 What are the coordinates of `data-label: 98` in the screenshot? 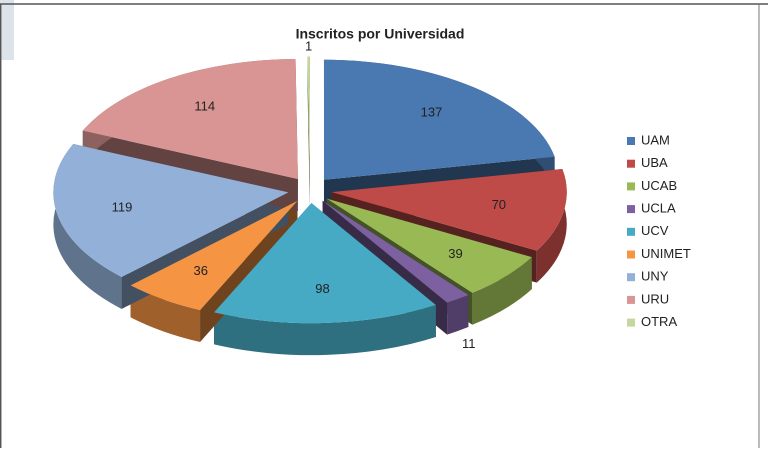 It's located at (322, 288).